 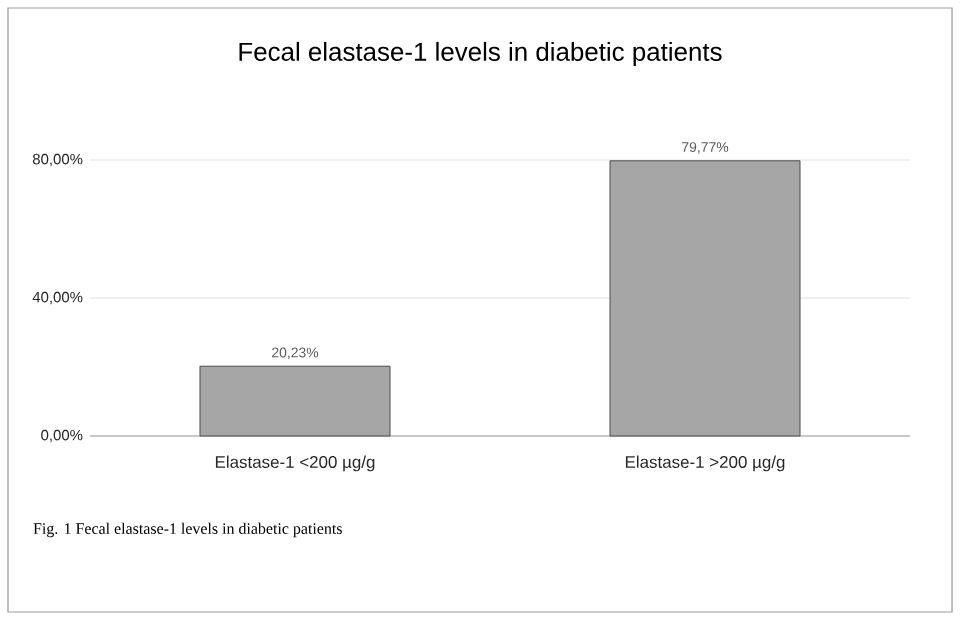 I want to click on x-tick-label: Elastase-1 >200 µg/g, so click(x=705, y=463).